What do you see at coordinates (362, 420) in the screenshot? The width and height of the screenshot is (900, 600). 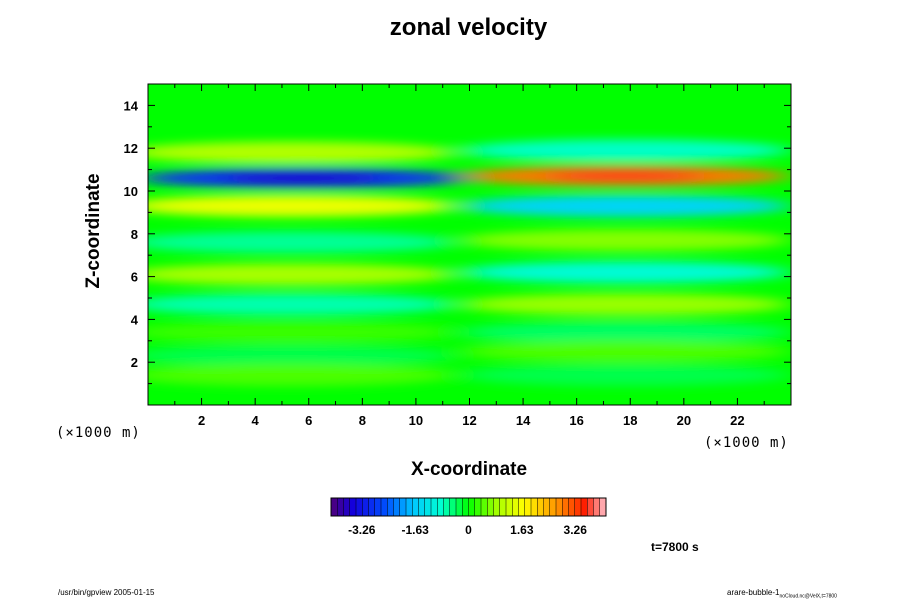 I see `x-tick-label: 8` at bounding box center [362, 420].